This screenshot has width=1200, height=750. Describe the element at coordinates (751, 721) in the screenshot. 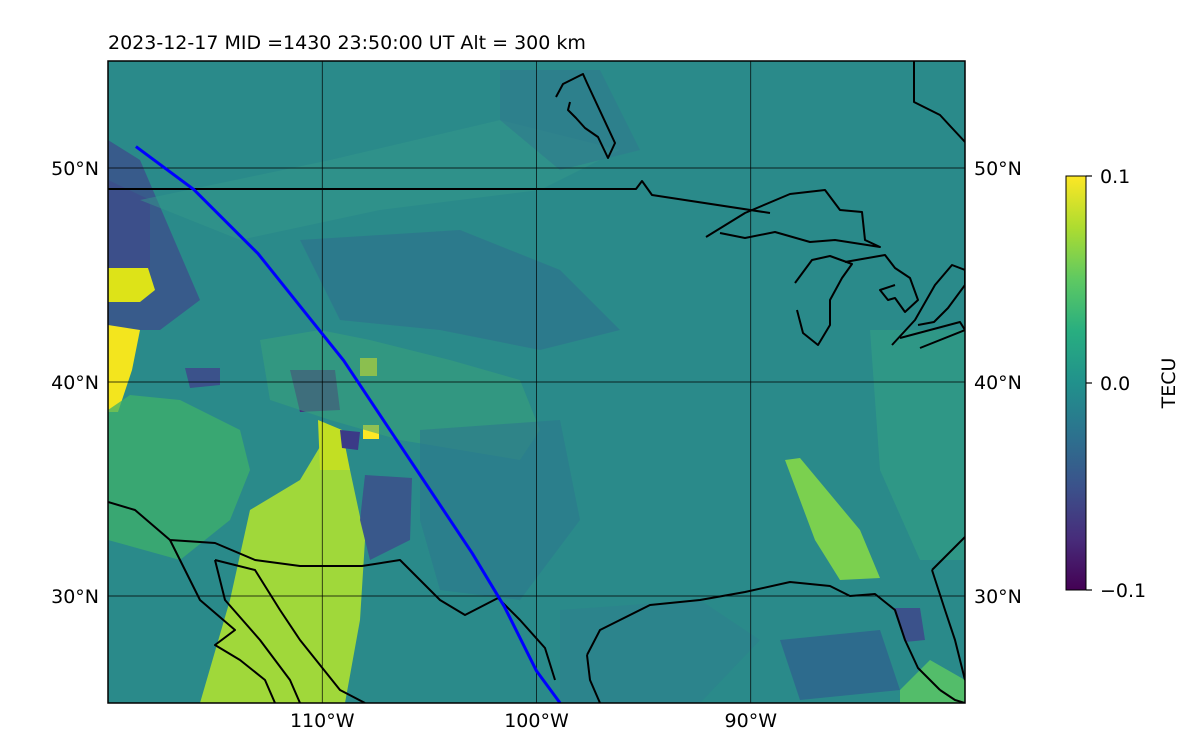

I see `lon-label-90w: 90°W` at that location.